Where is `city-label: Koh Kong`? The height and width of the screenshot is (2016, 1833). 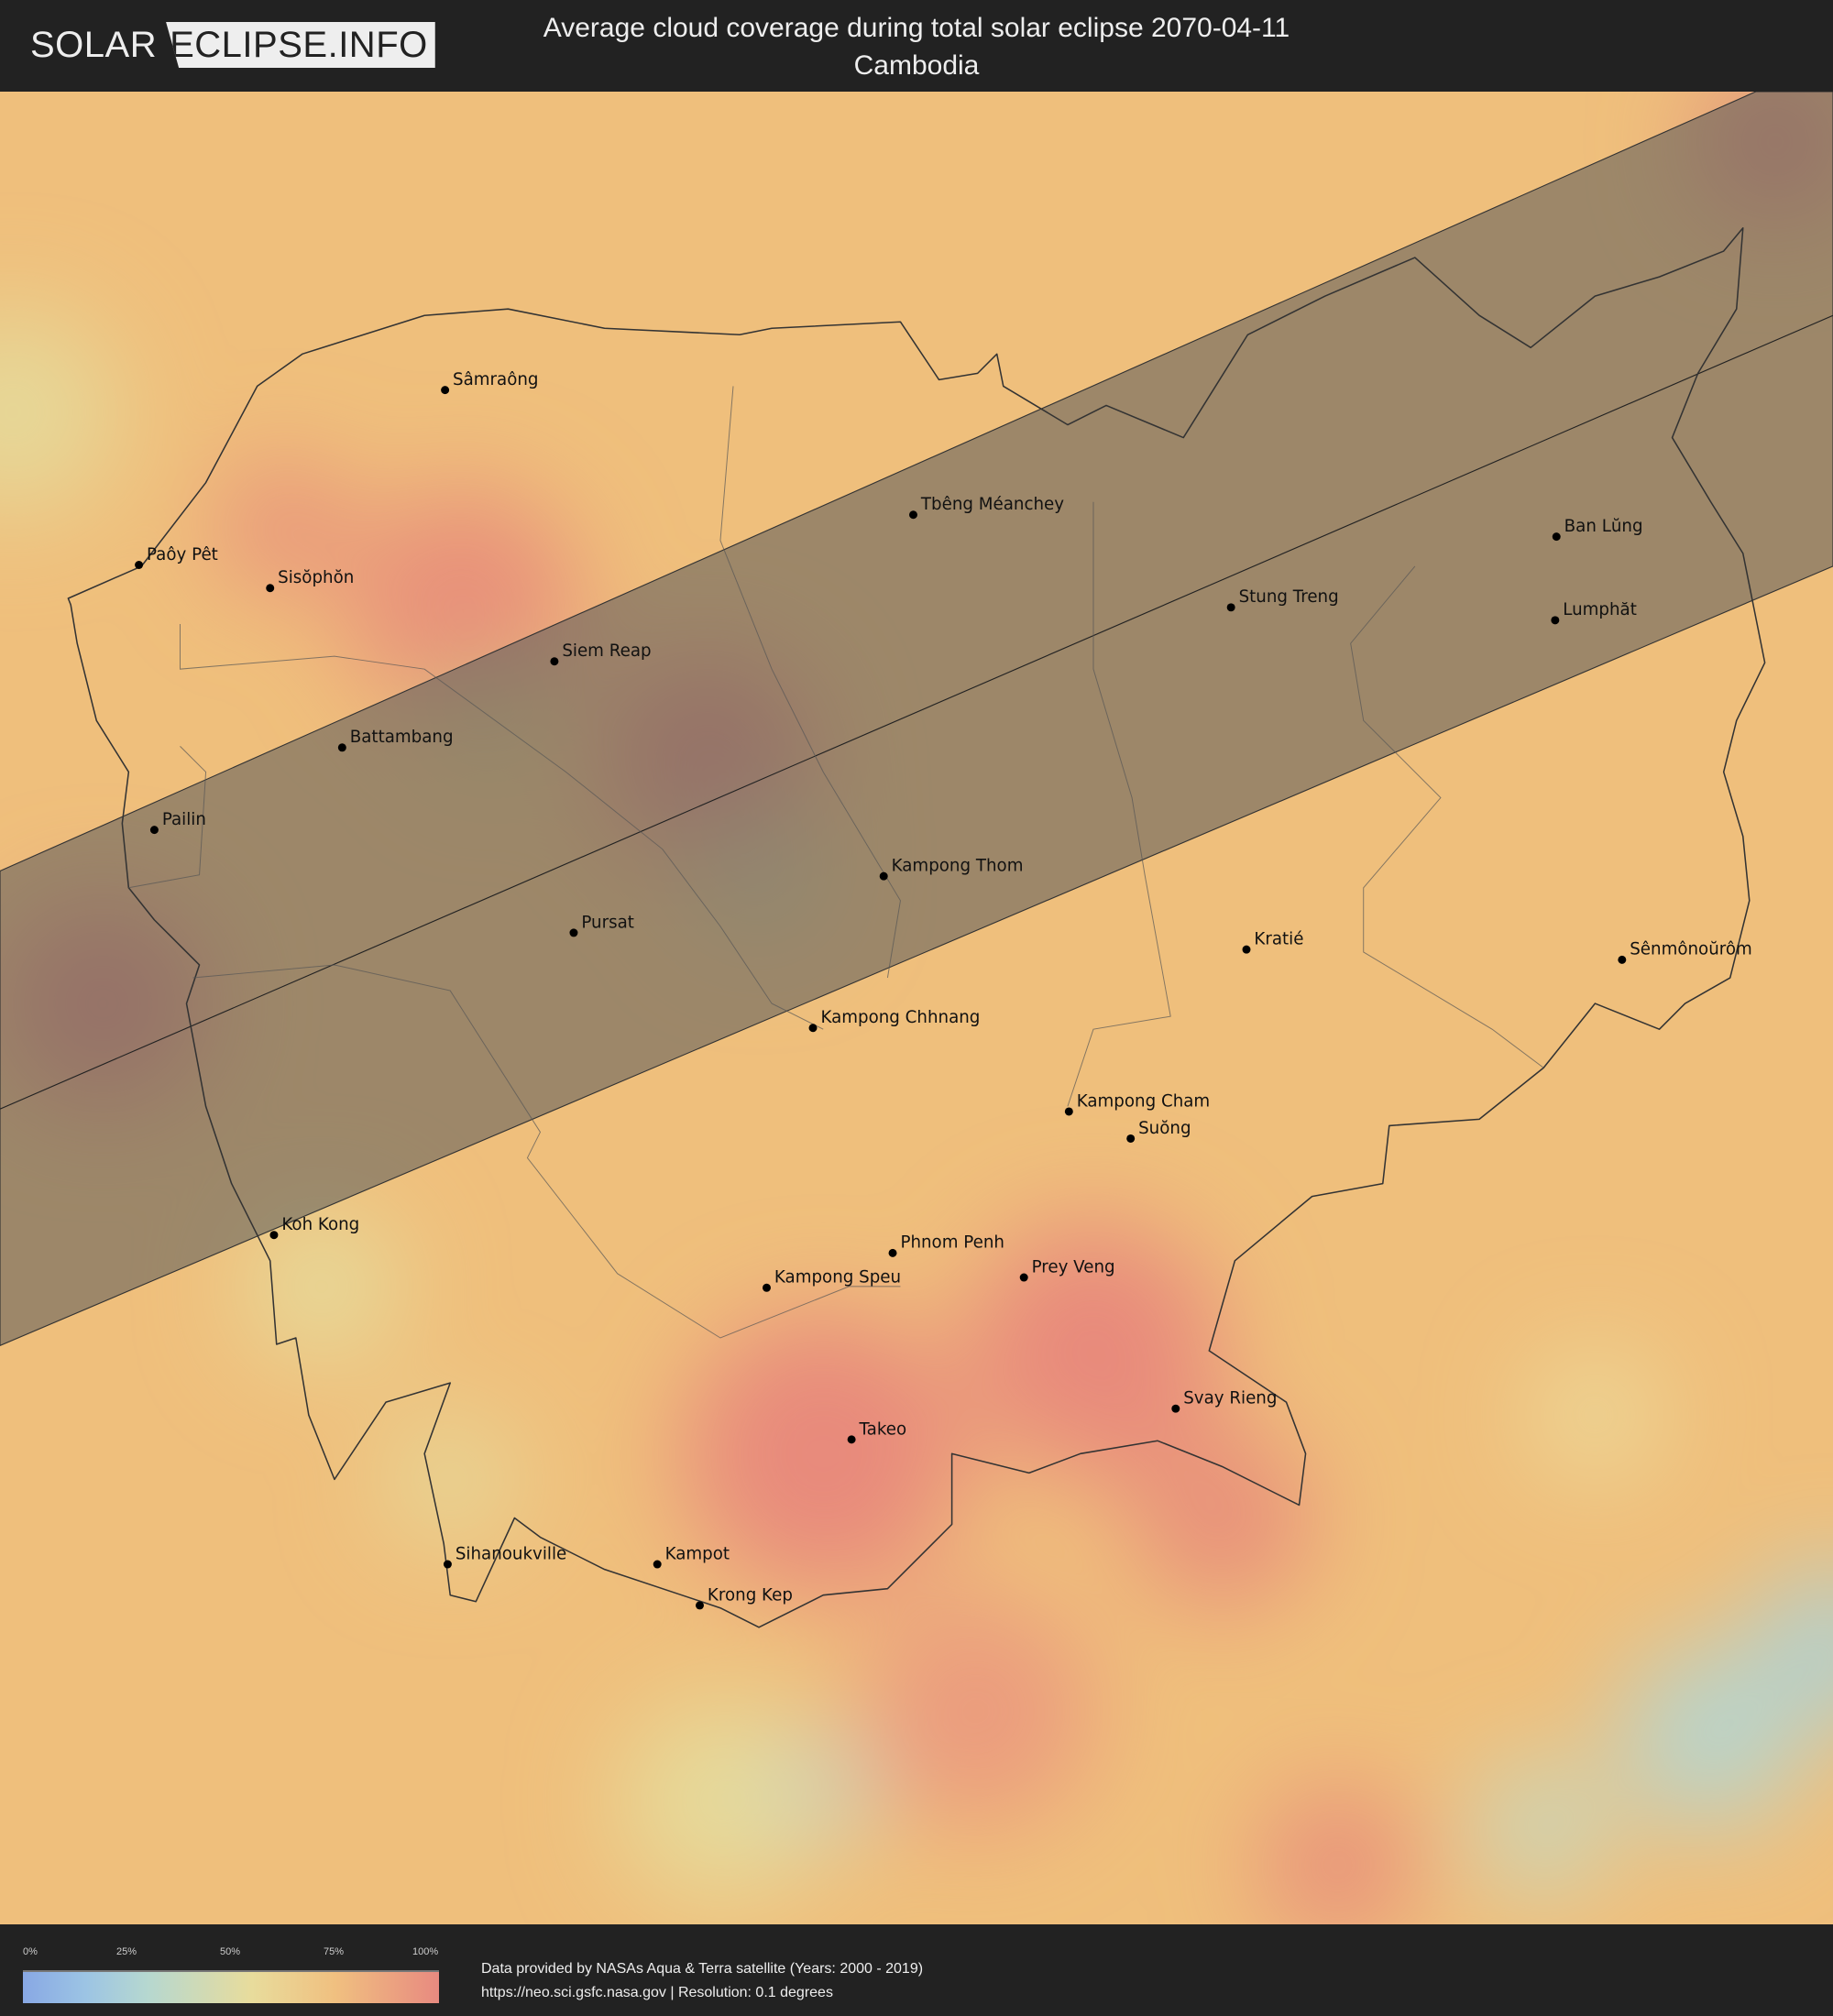 city-label: Koh Kong is located at coordinates (320, 1224).